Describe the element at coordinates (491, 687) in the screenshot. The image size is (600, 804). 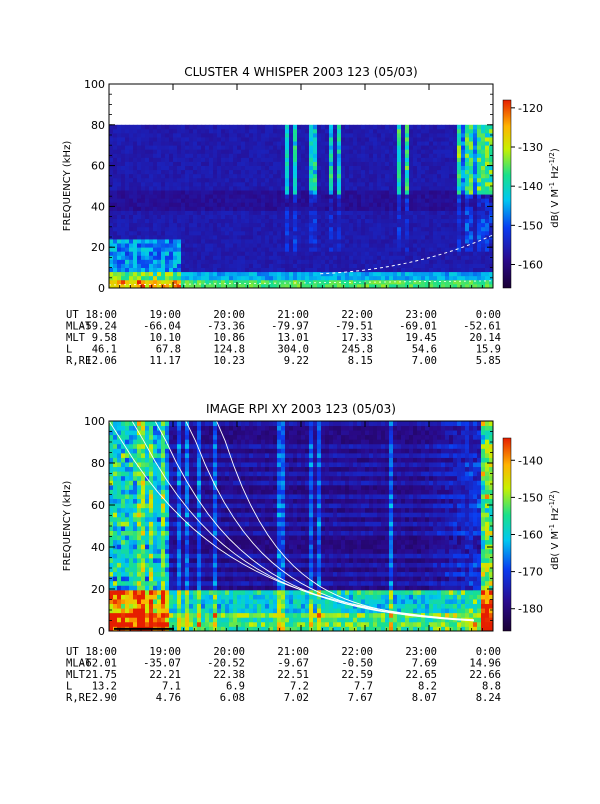
I see `ephemeris-value: 8.8` at that location.